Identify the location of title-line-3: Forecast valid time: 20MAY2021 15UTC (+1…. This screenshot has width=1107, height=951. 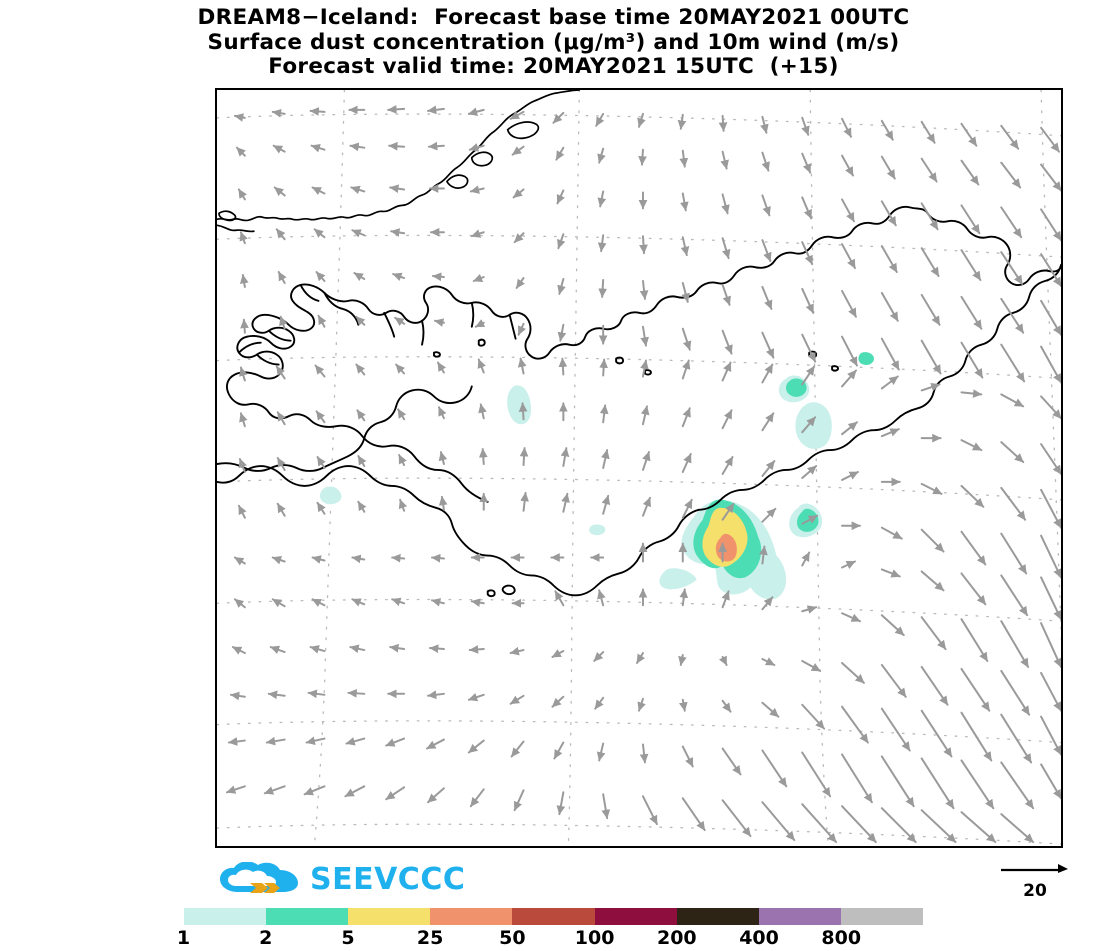
(553, 66).